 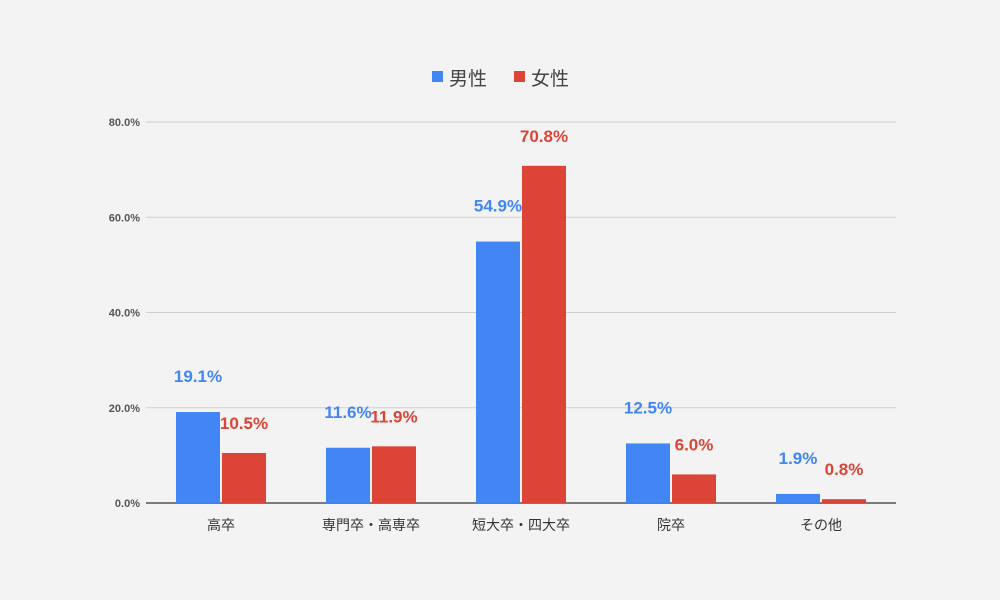 What do you see at coordinates (798, 458) in the screenshot?
I see `data-label: 1.9%` at bounding box center [798, 458].